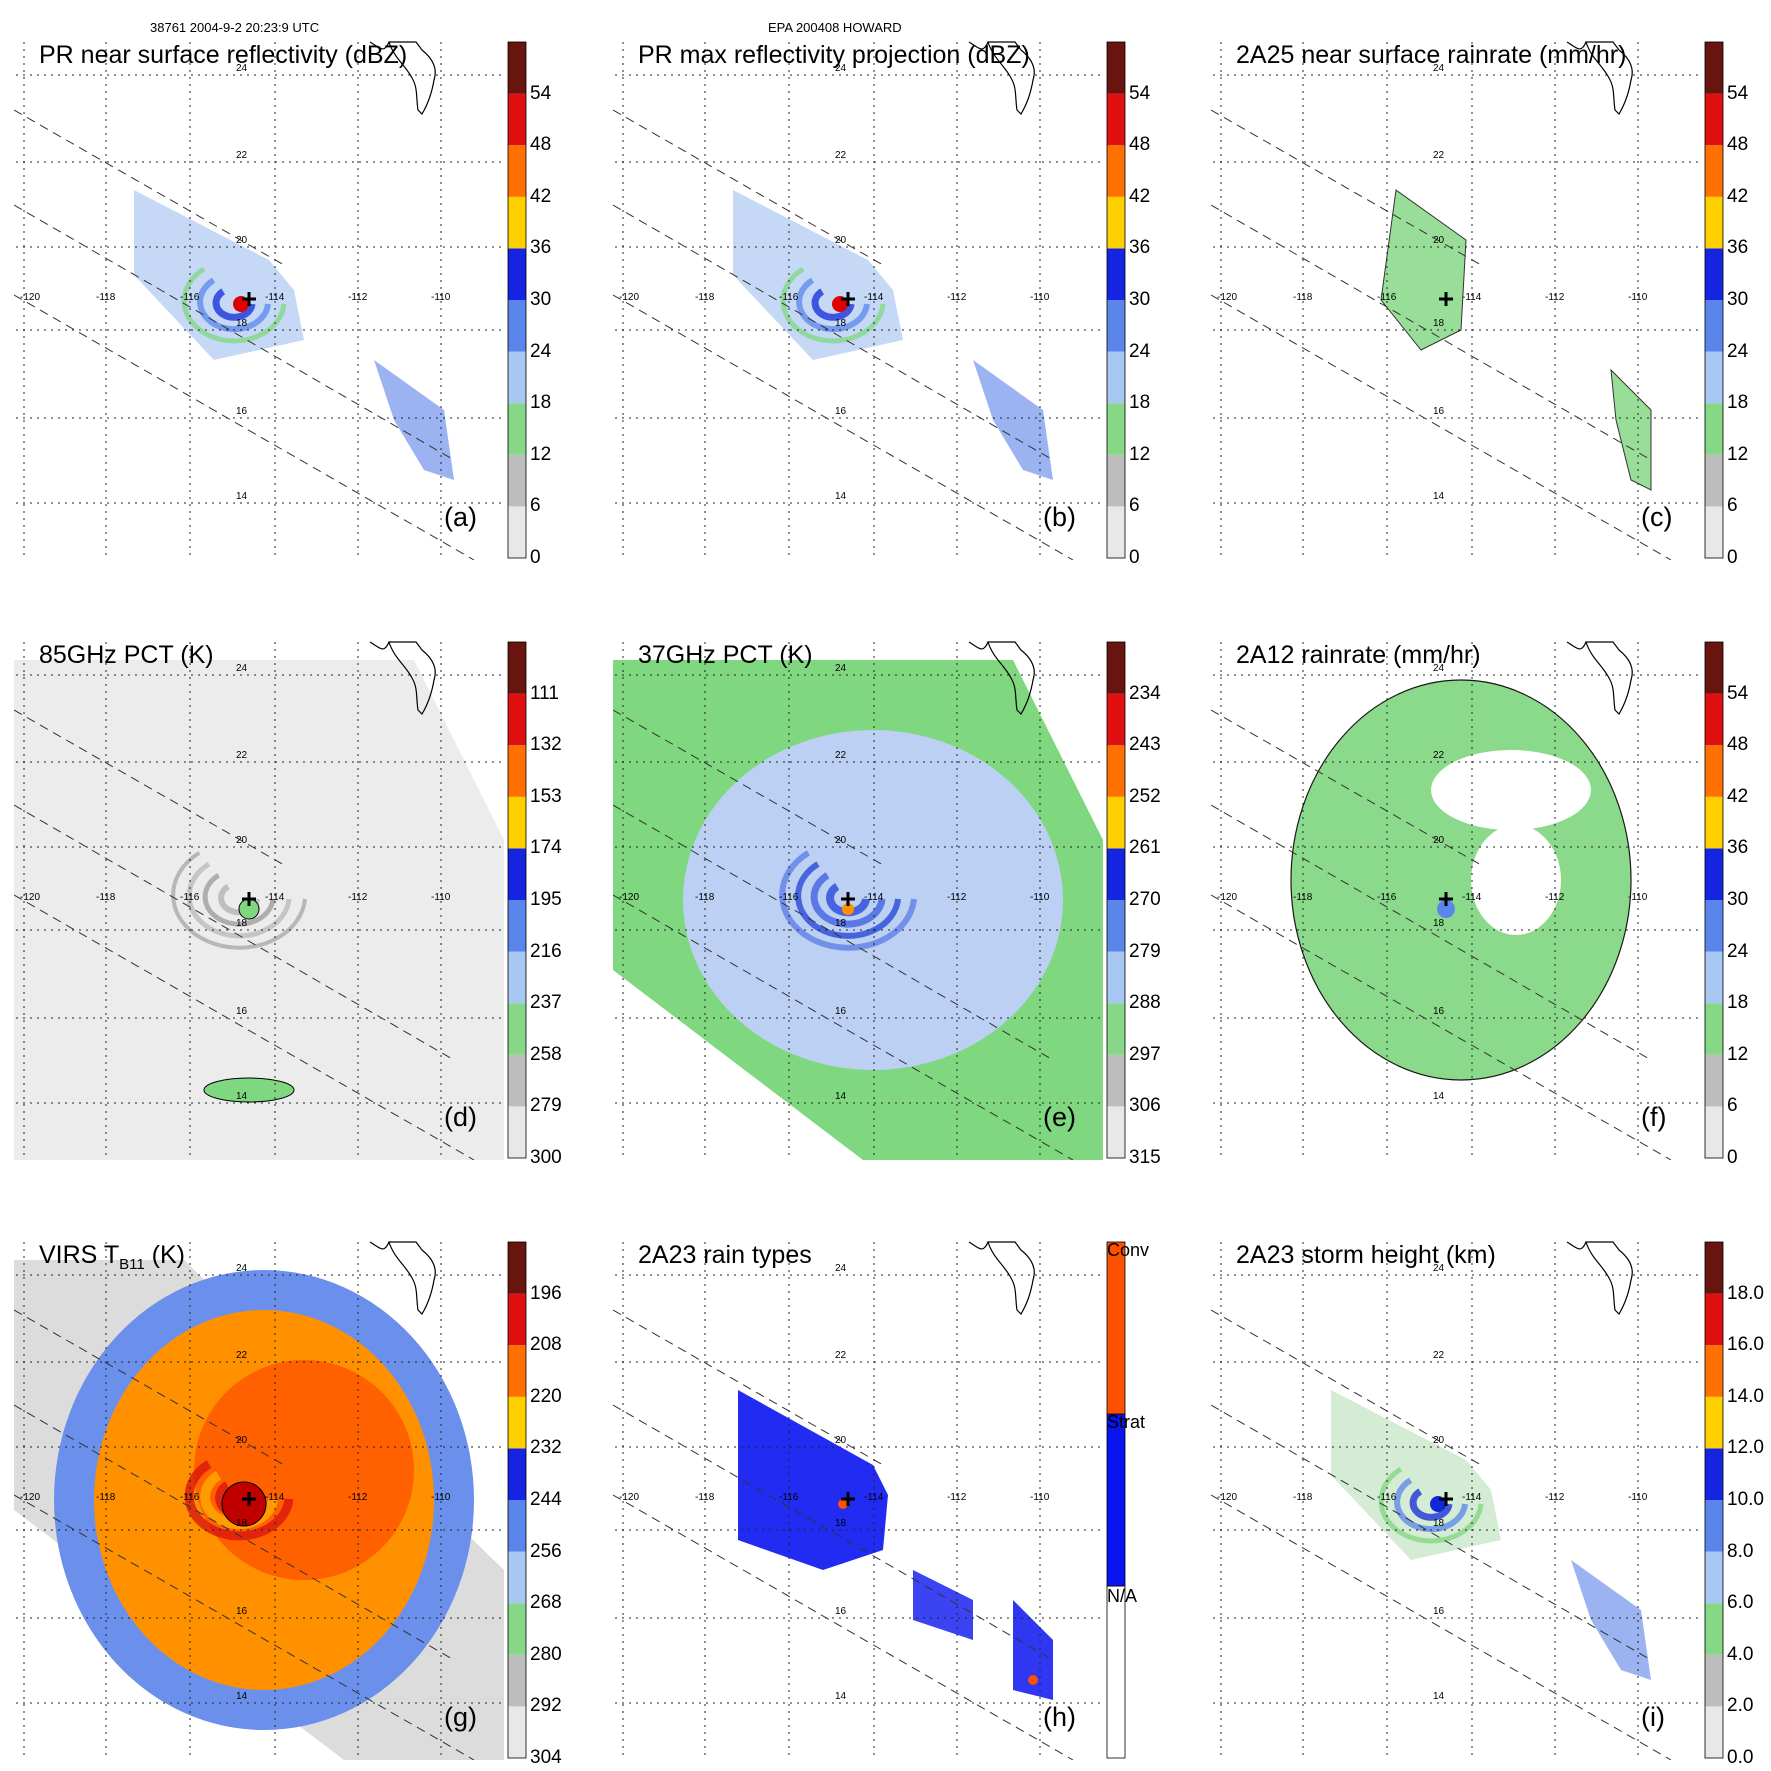 The height and width of the screenshot is (1771, 1771). I want to click on panel-title-text: 2A23 storm height (km), so click(1366, 1255).